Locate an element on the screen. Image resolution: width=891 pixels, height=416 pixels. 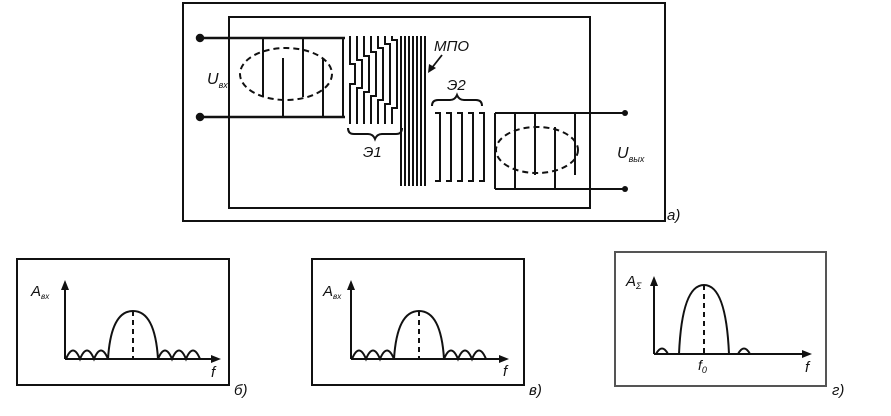
input-transducer is located at coordinates (303, 77).